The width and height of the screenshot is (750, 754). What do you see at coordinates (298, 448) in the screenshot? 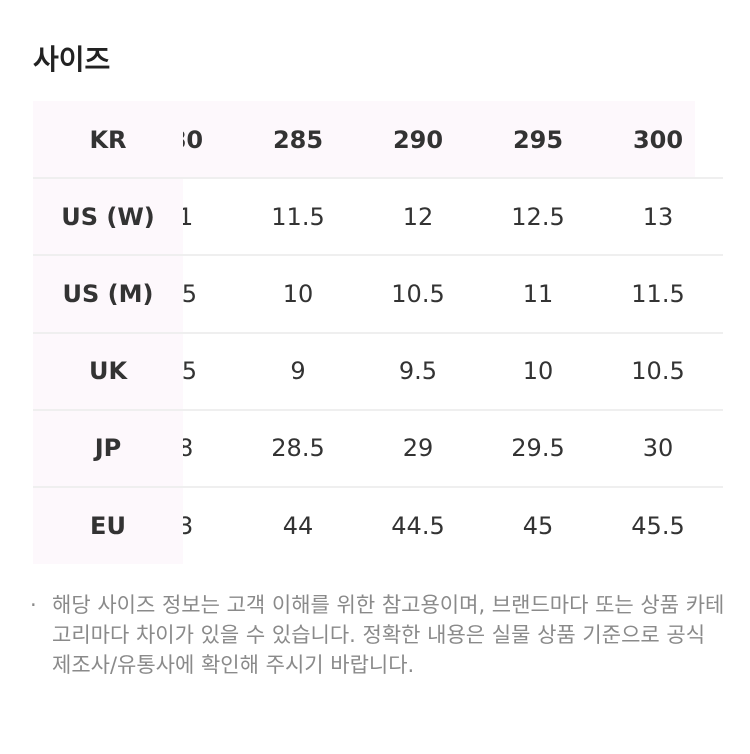
I see `table-cell: 28.5` at bounding box center [298, 448].